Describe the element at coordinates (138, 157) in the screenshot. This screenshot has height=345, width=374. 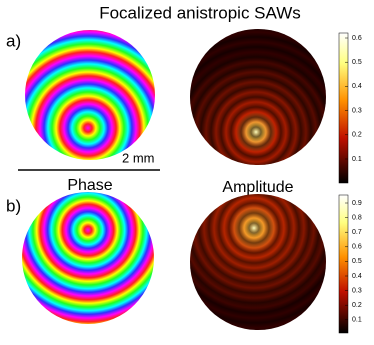
I see `scale-bar-label: 2 mm` at that location.